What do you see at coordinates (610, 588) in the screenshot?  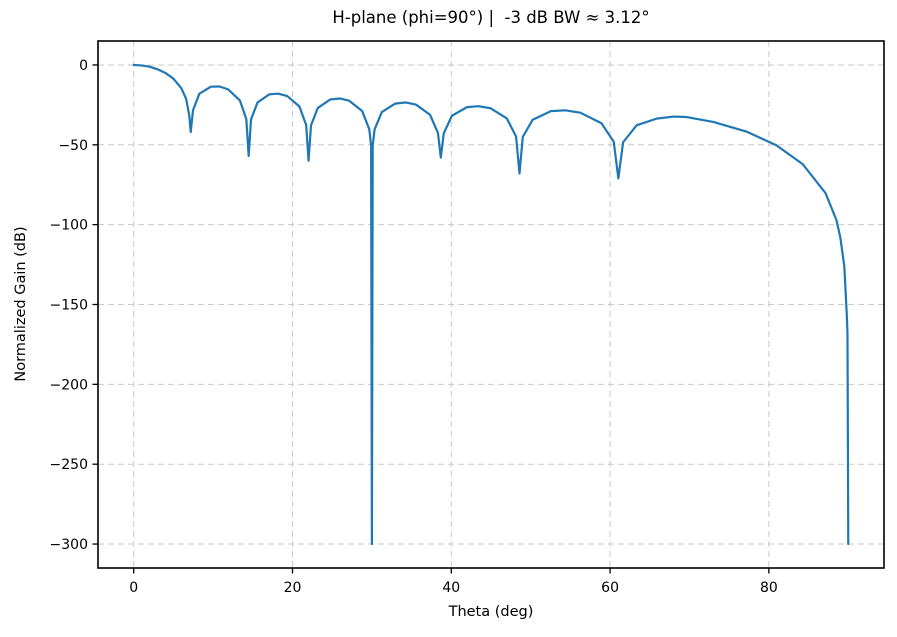 I see `x-tick-label: 60` at bounding box center [610, 588].